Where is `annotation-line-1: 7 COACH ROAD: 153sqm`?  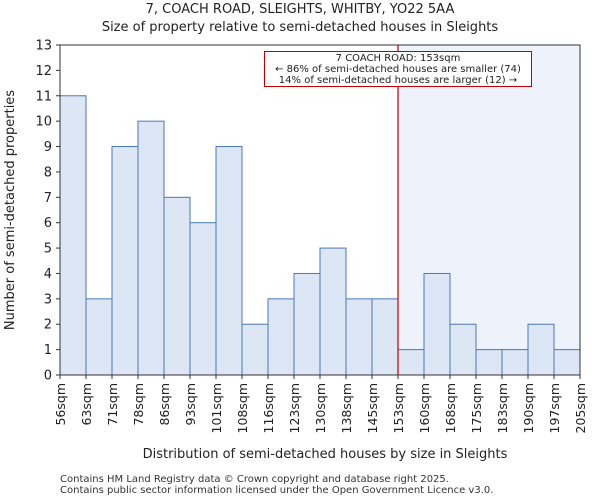 annotation-line-1: 7 COACH ROAD: 153sqm is located at coordinates (398, 58).